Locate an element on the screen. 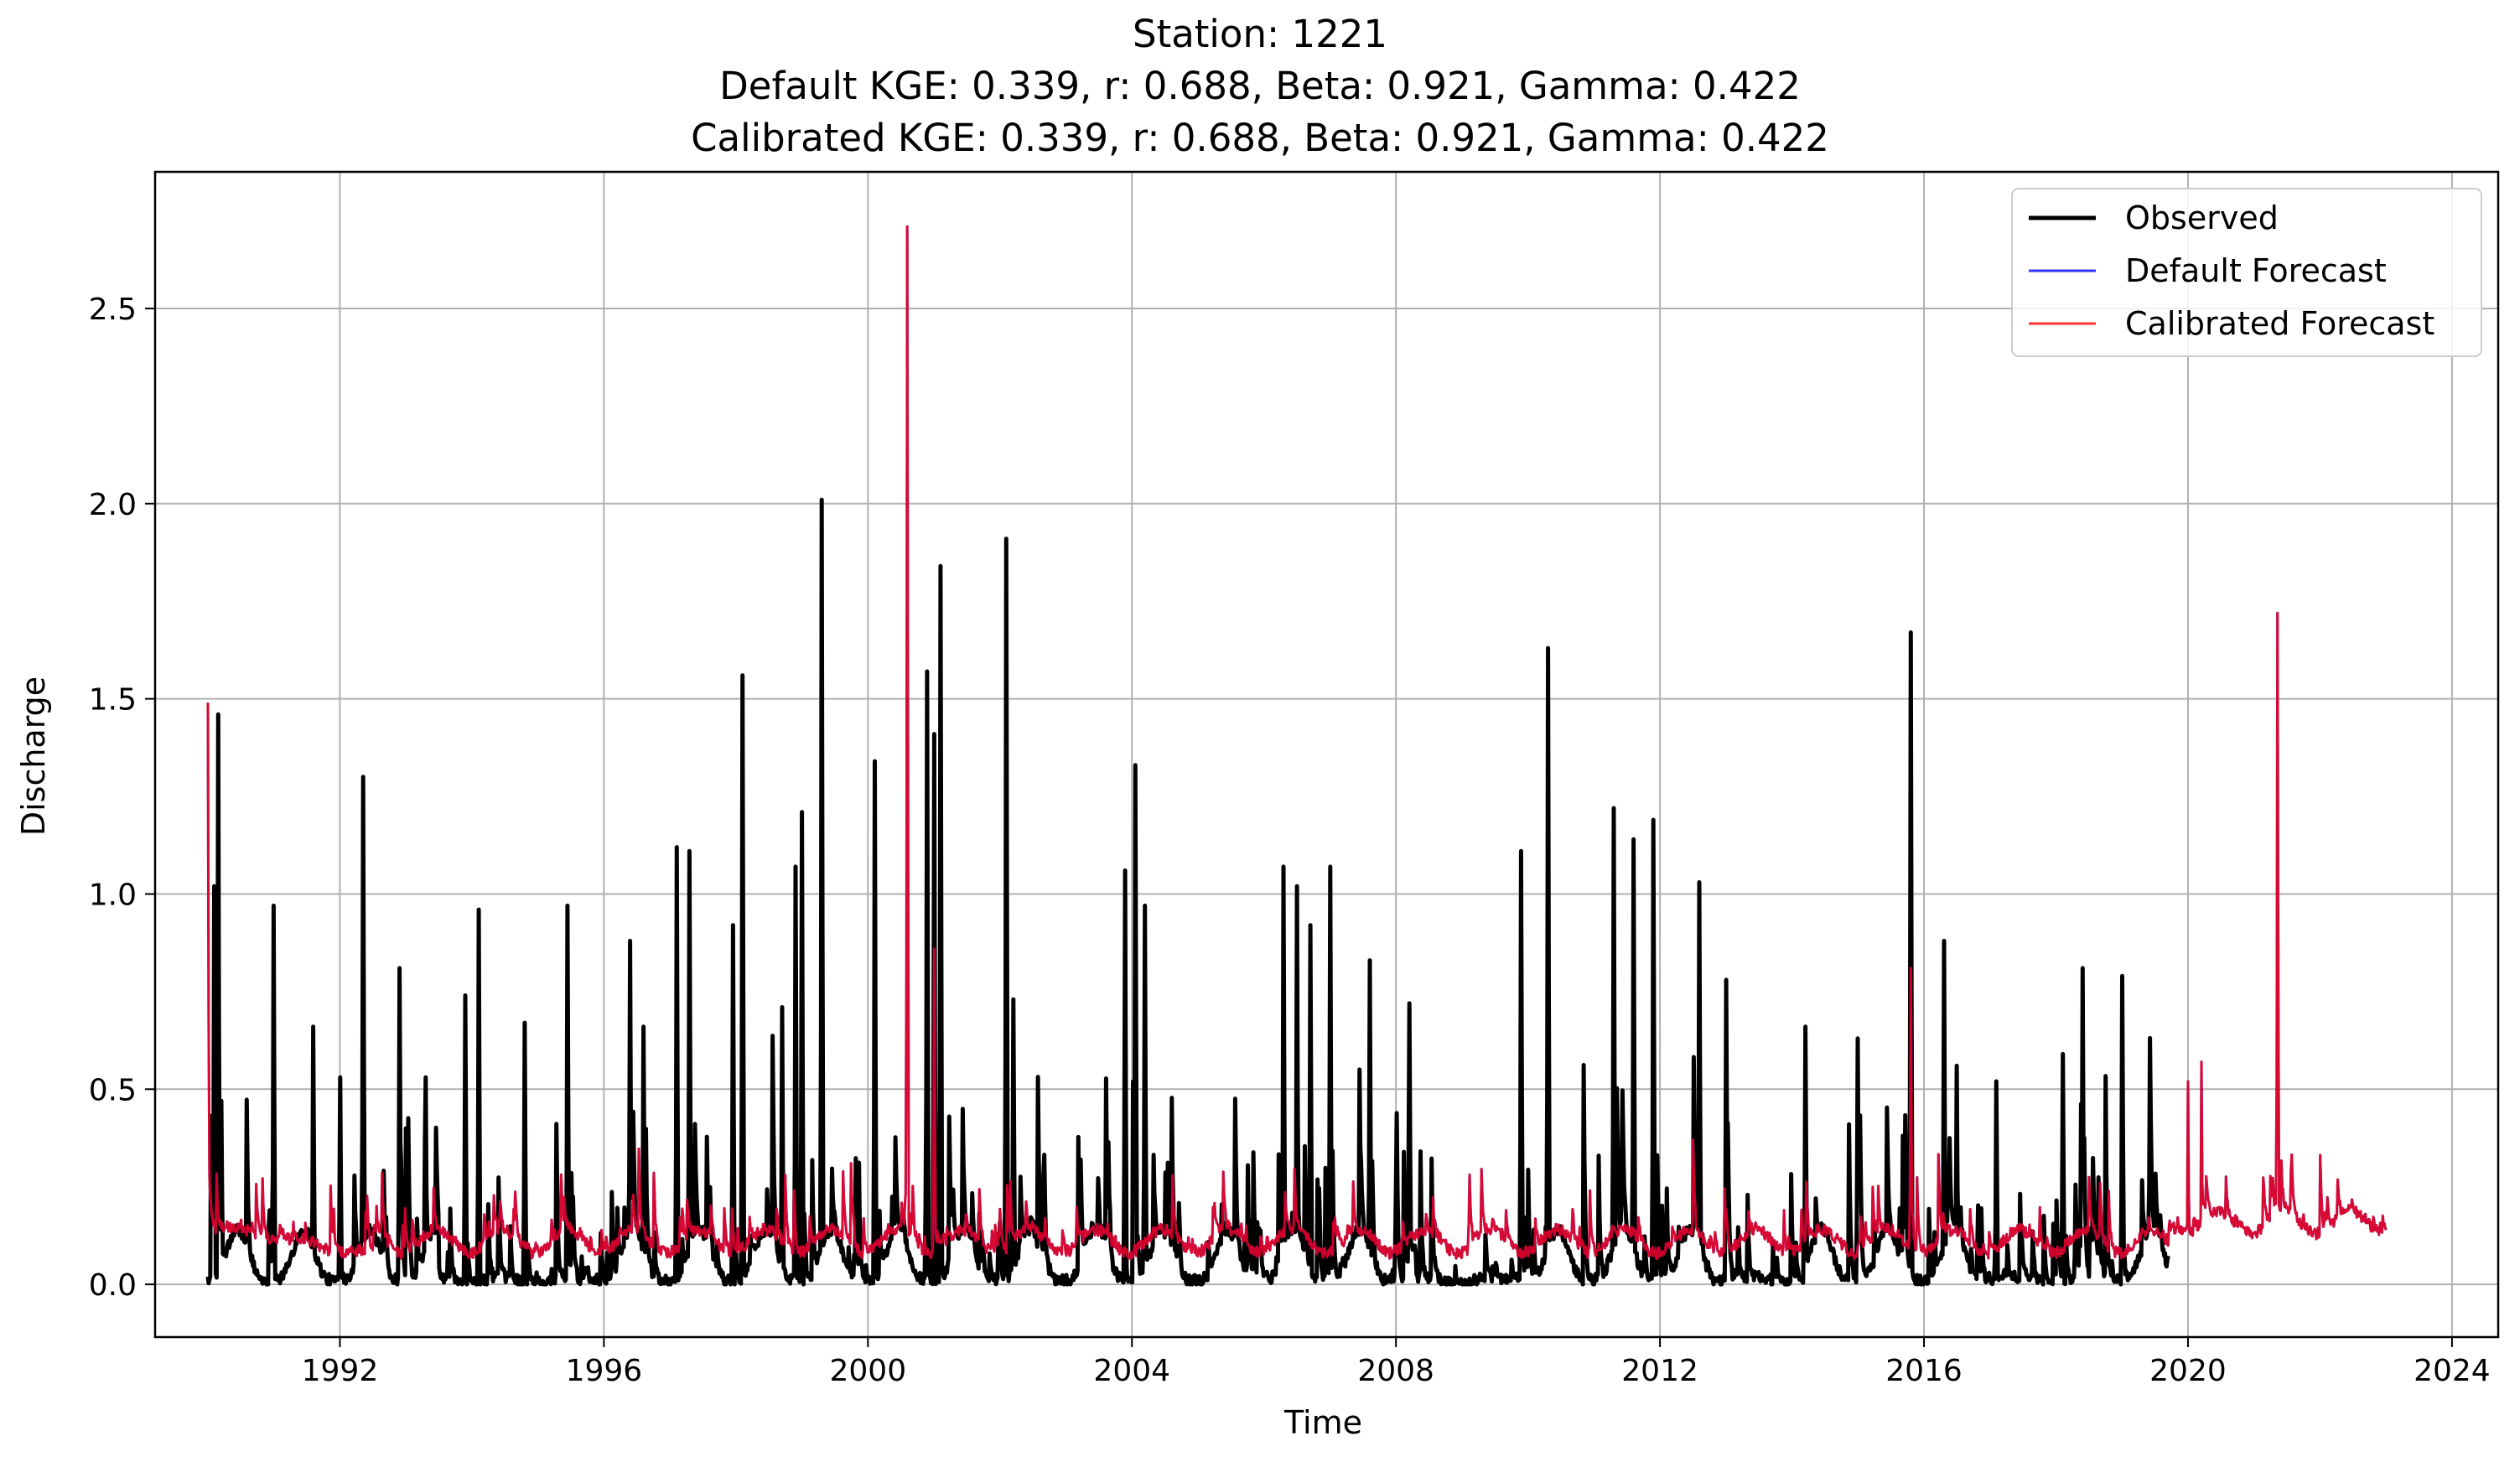  x-tick-label: 1996 is located at coordinates (604, 1371).